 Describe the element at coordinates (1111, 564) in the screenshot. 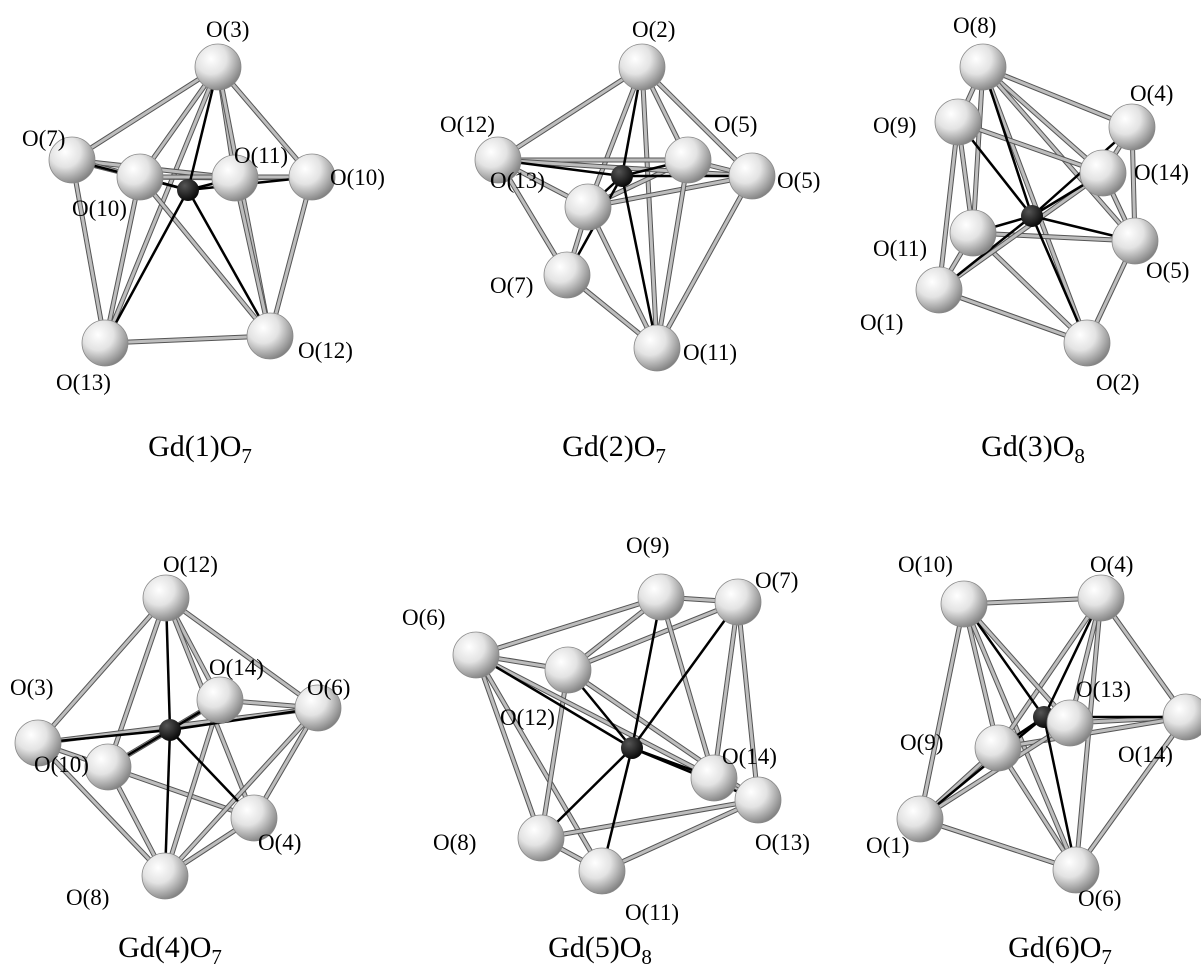

I see `atom-label: O(4)` at that location.